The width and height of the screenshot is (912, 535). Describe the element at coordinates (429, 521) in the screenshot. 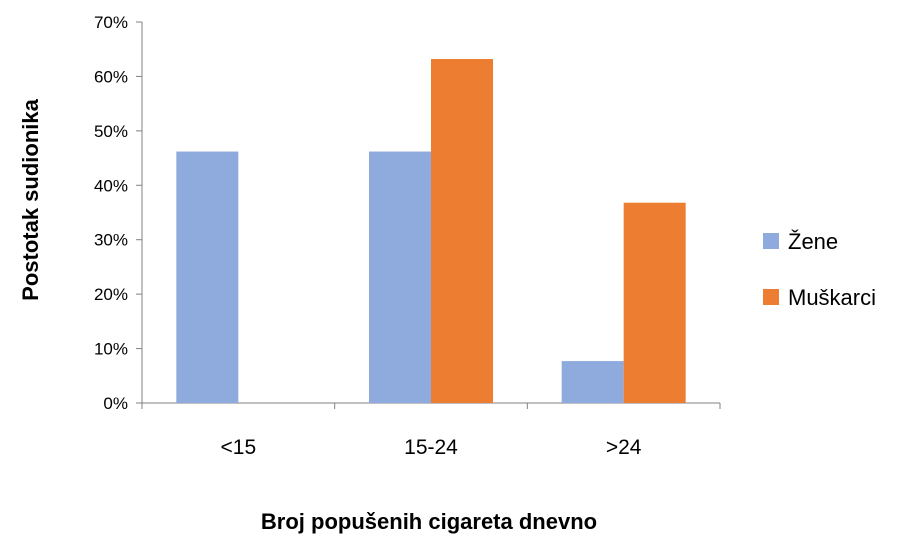

I see `x-axis-title: Broj popušenih cigareta dnevno` at that location.